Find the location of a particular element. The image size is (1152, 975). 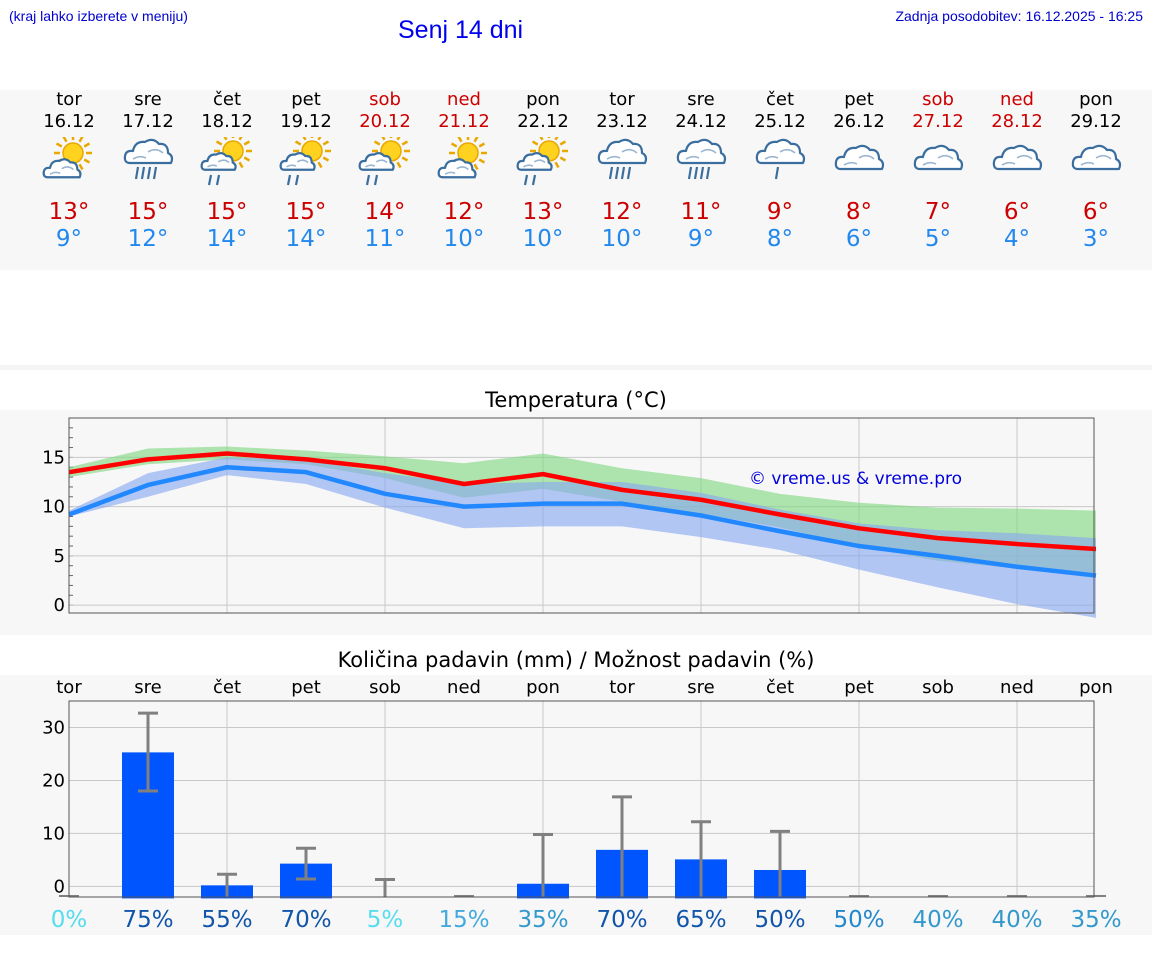

day-date: 17.12 is located at coordinates (148, 121).